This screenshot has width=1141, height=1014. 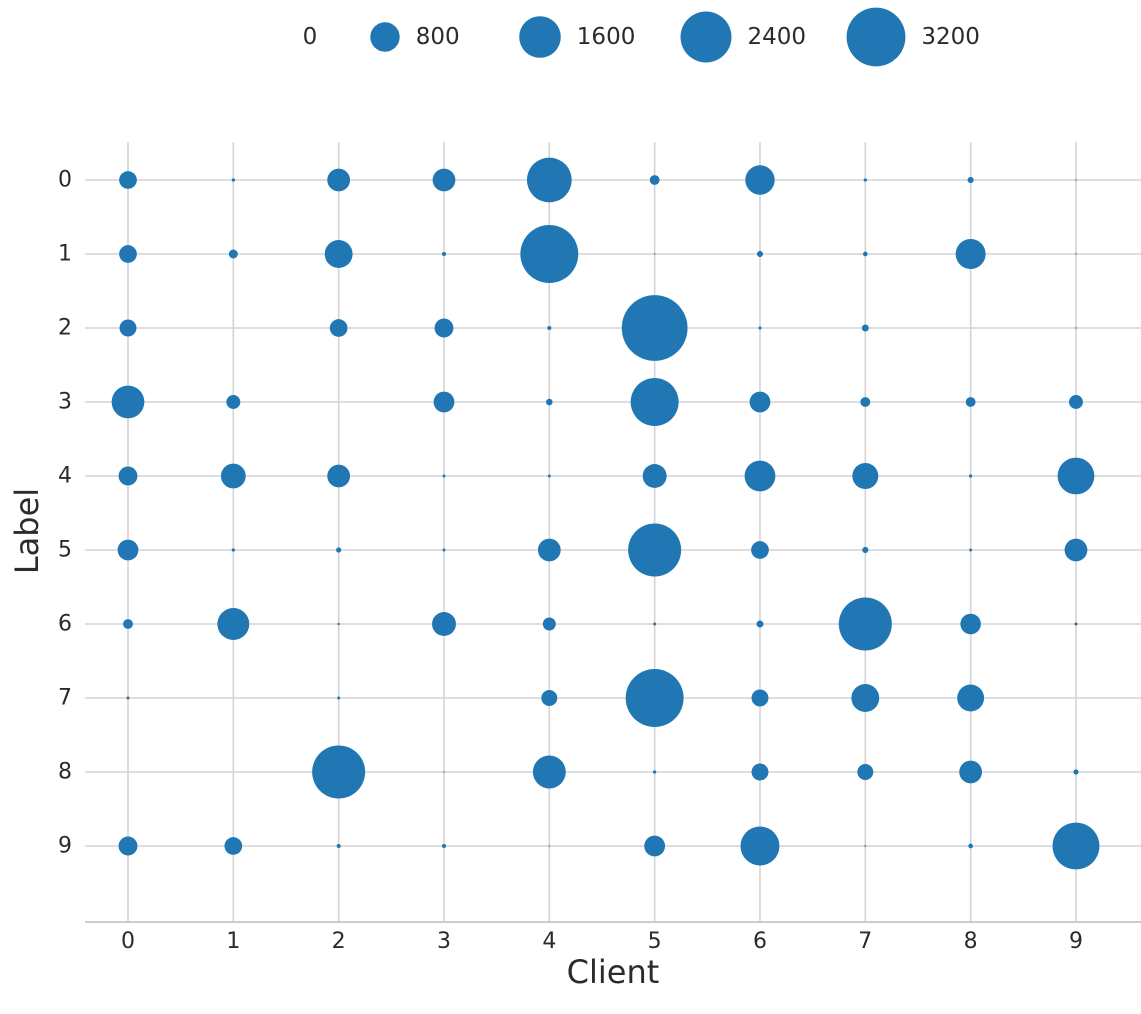 What do you see at coordinates (65, 402) in the screenshot?
I see `y-tick-label: 3` at bounding box center [65, 402].